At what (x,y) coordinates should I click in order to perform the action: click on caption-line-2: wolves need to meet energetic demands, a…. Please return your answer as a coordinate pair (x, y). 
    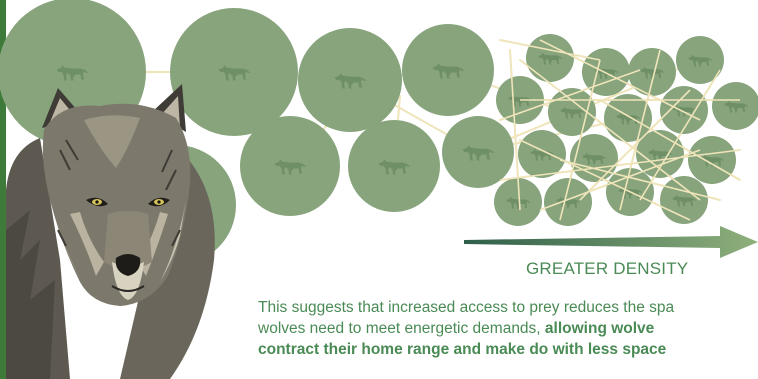
    Looking at the image, I should click on (508, 328).